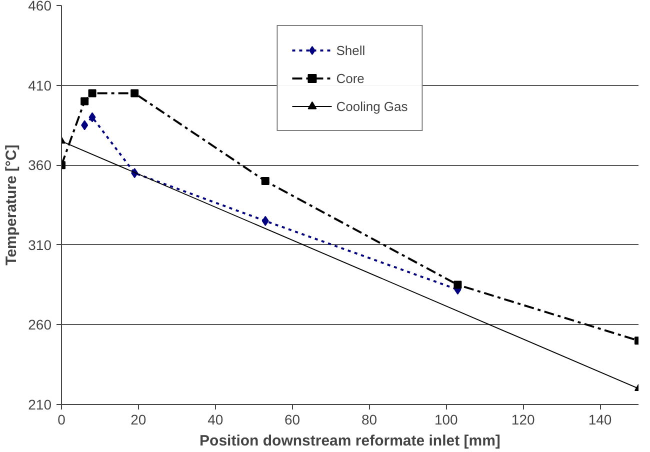 Image resolution: width=650 pixels, height=452 pixels. Describe the element at coordinates (138, 420) in the screenshot. I see `x-tick-label: 20` at that location.